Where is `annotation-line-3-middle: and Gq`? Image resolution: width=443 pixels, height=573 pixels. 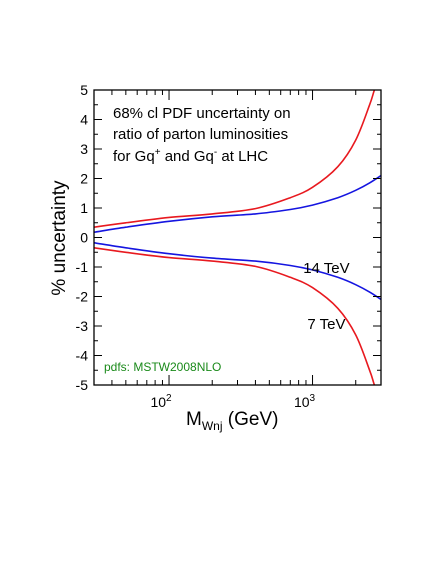
annotation-line-3-middle: and Gq is located at coordinates (187, 156).